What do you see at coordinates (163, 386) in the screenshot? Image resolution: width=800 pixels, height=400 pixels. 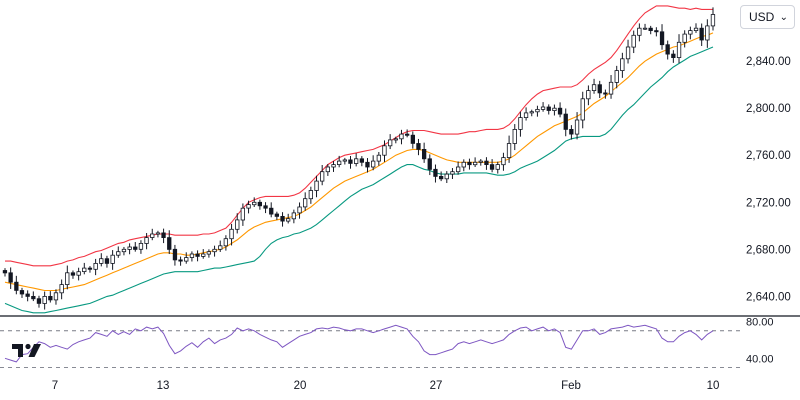 I see `time-tick-label: 13` at bounding box center [163, 386].